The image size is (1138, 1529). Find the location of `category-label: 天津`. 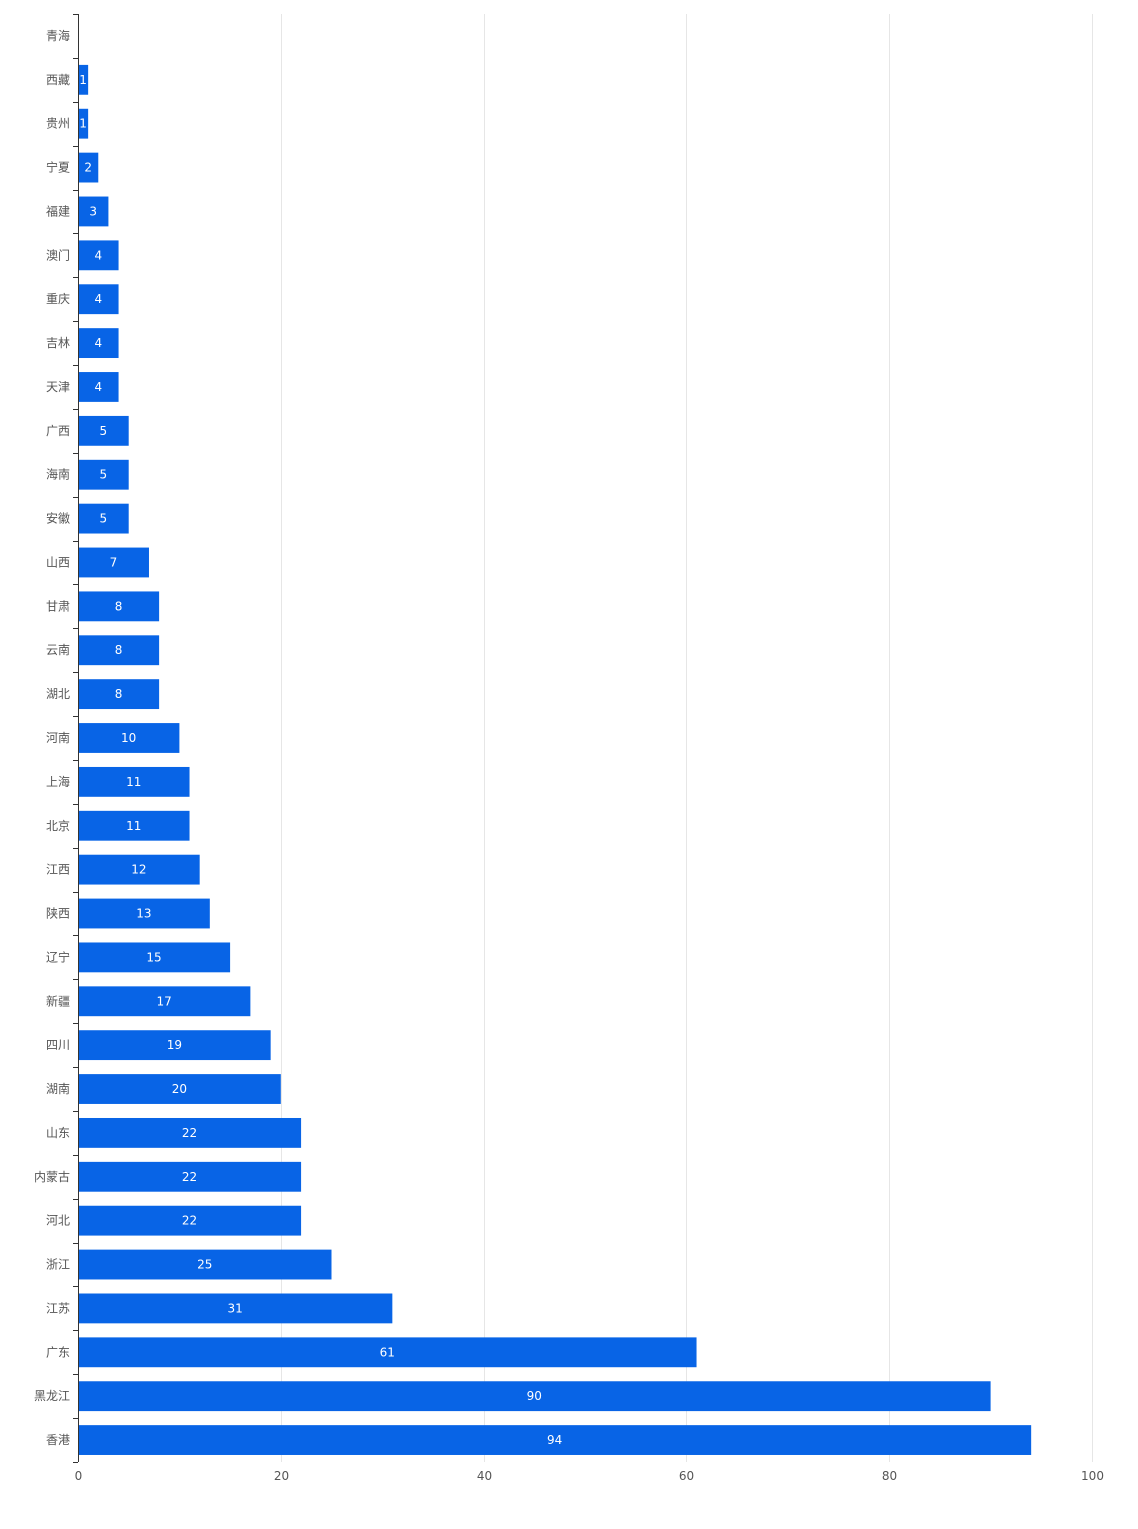

category-label: 天津 is located at coordinates (58, 387).